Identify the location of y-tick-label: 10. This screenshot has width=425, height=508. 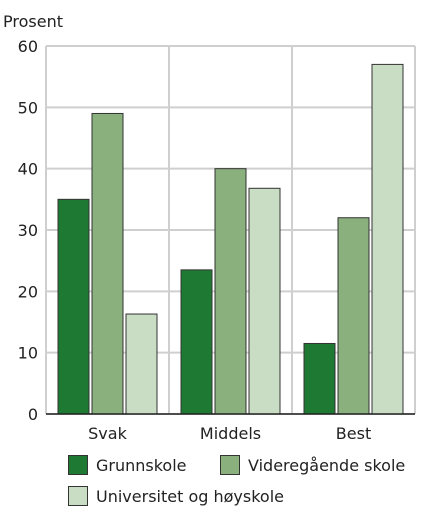
(28, 353).